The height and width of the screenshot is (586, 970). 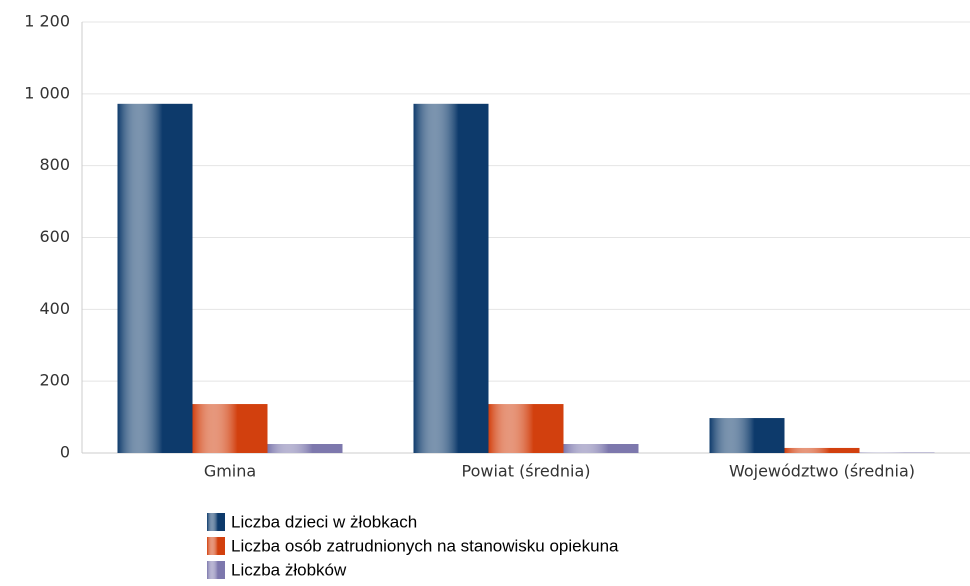 I want to click on y-tick-label: 200, so click(x=54, y=380).